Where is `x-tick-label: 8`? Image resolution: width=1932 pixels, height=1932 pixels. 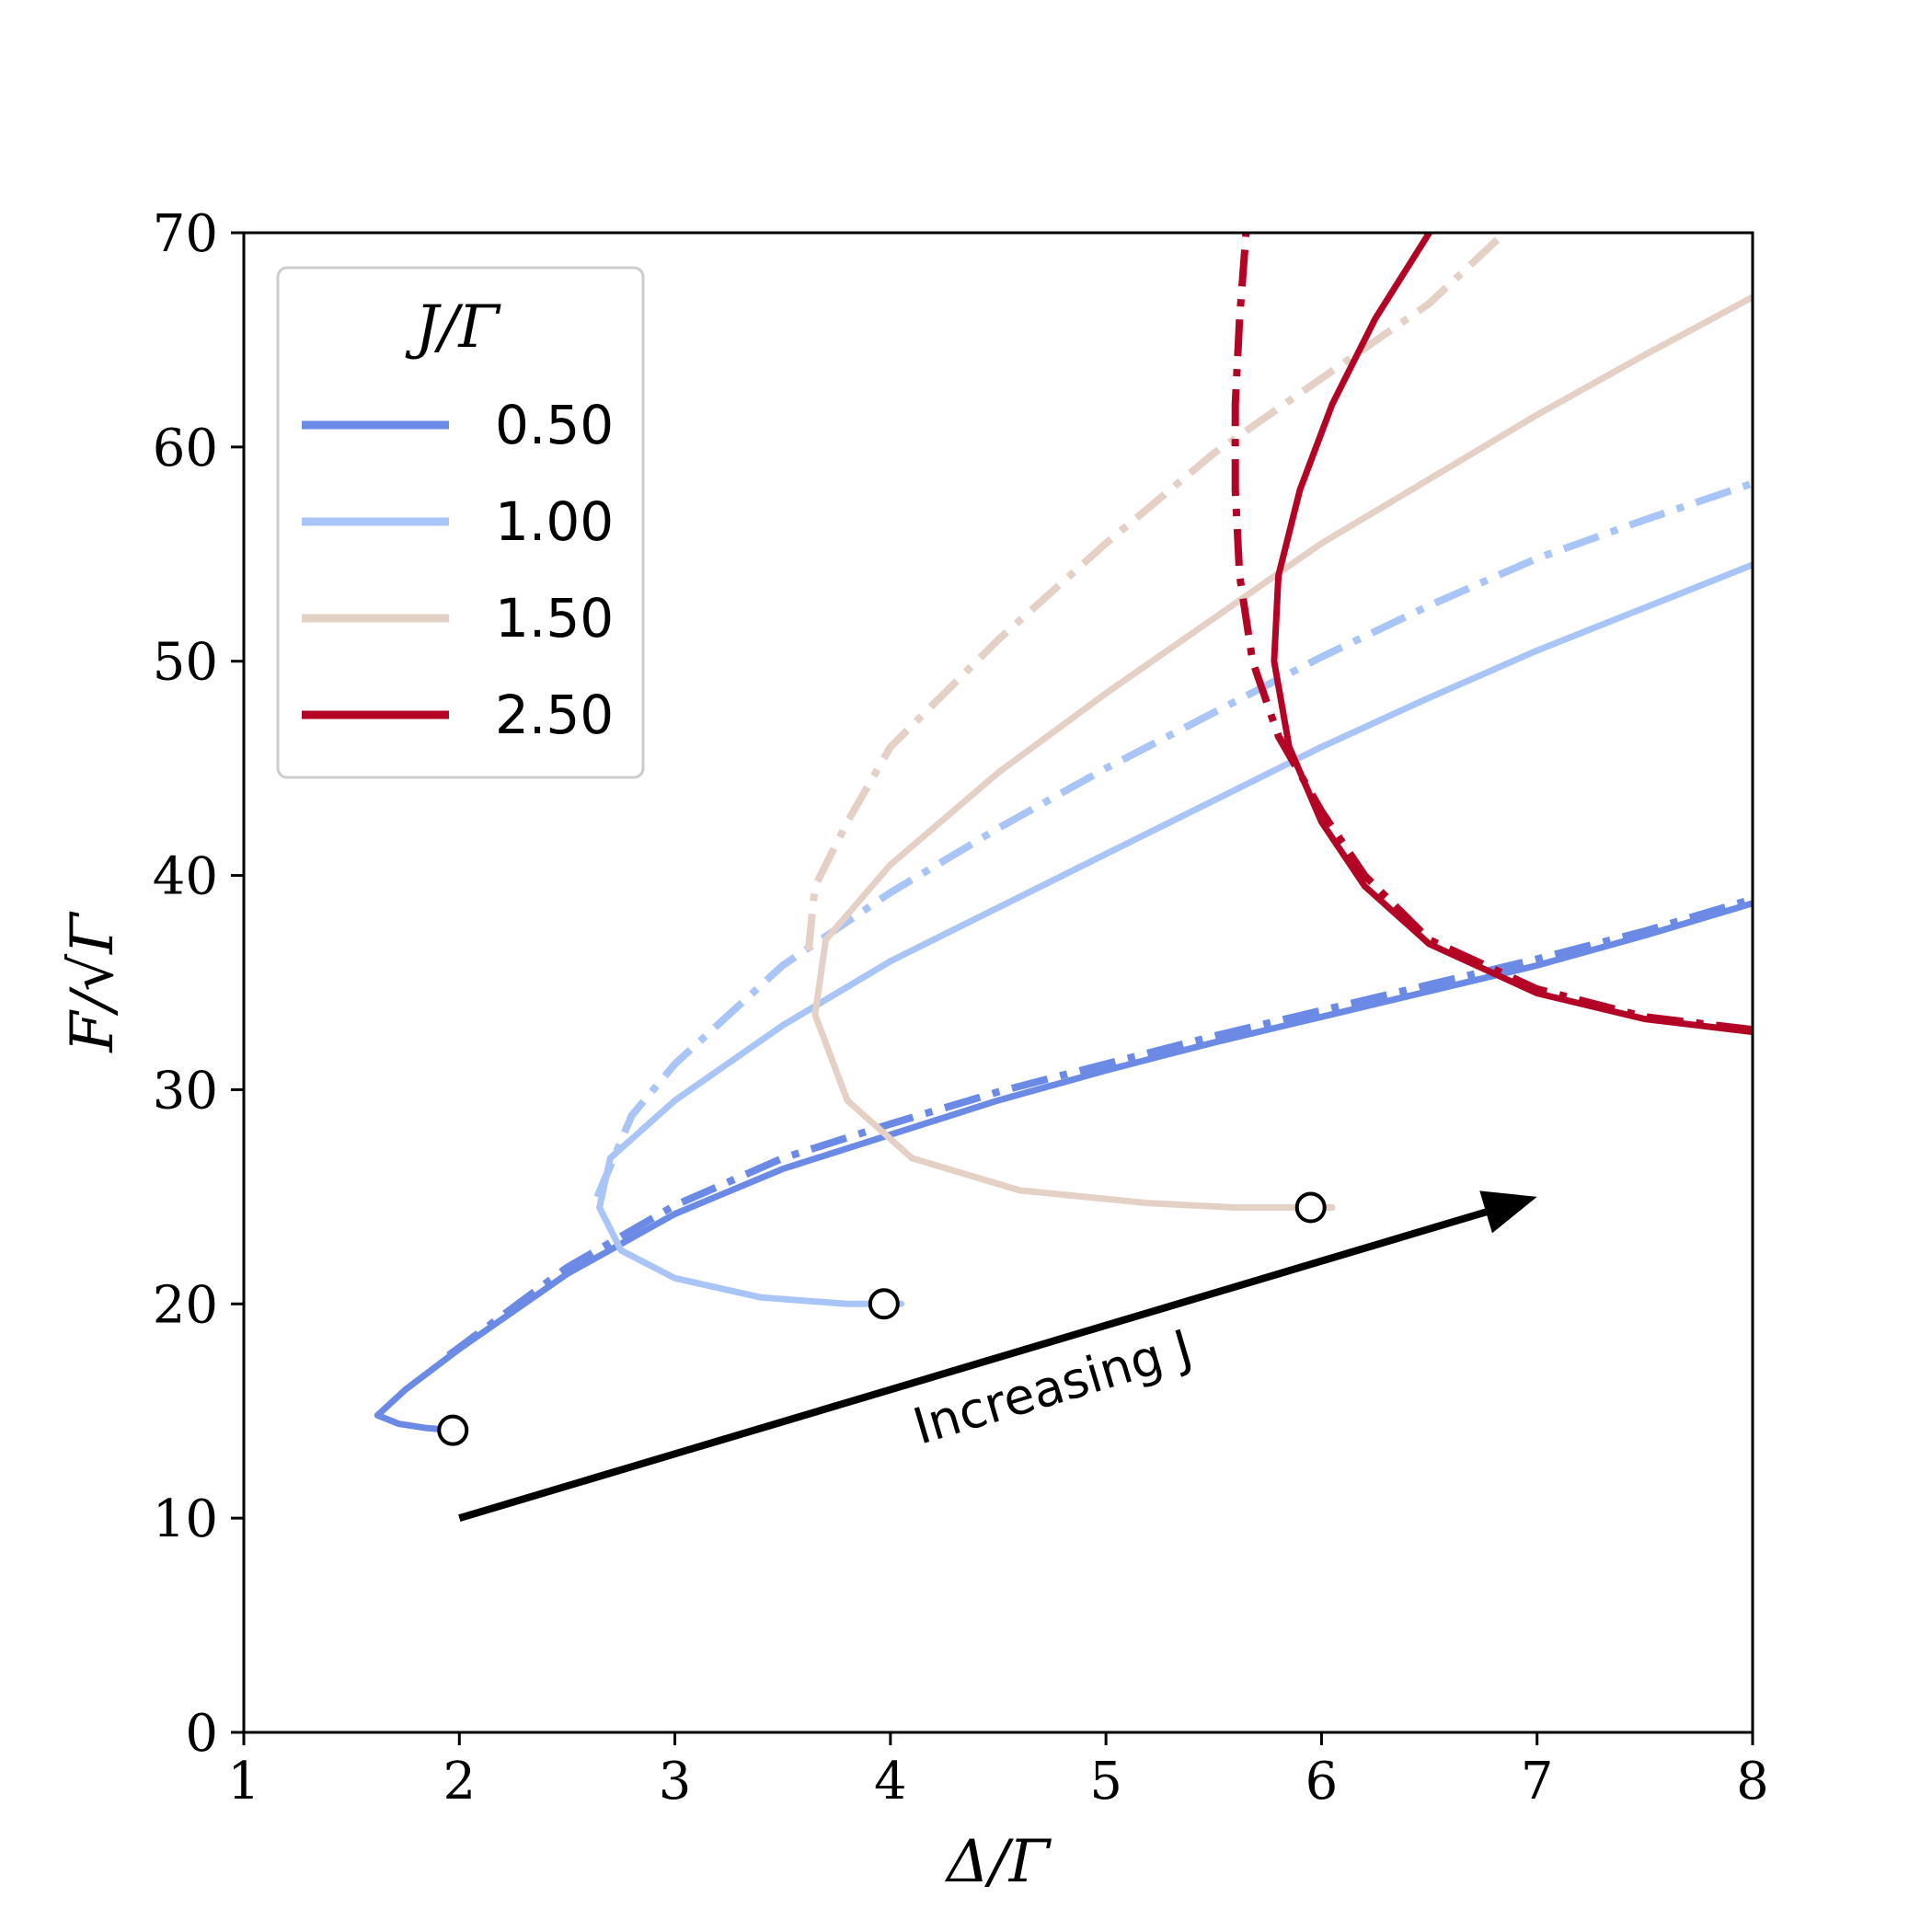 x-tick-label: 8 is located at coordinates (1752, 1781).